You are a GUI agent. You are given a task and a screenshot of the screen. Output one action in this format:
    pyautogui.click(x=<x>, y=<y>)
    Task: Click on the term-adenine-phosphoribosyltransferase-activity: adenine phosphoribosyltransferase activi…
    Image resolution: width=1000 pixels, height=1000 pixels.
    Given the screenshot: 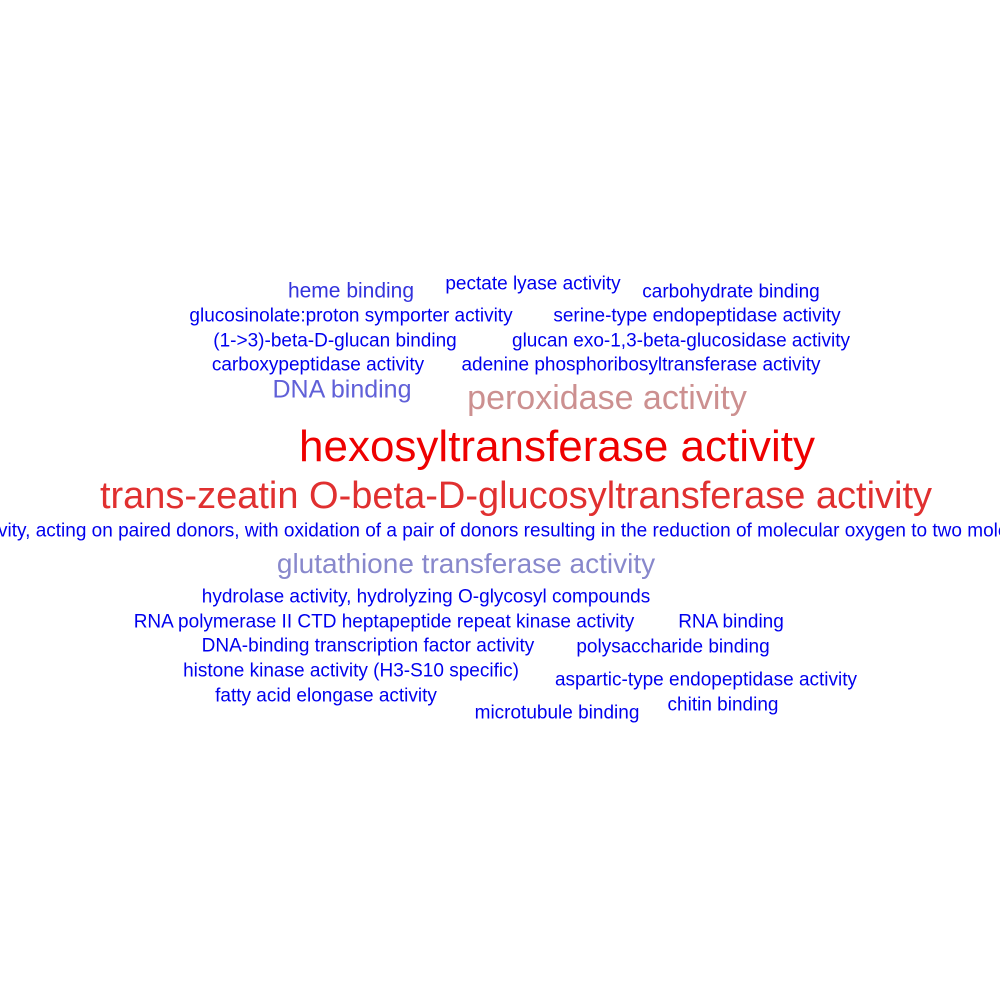 What is the action you would take?
    pyautogui.click(x=641, y=365)
    